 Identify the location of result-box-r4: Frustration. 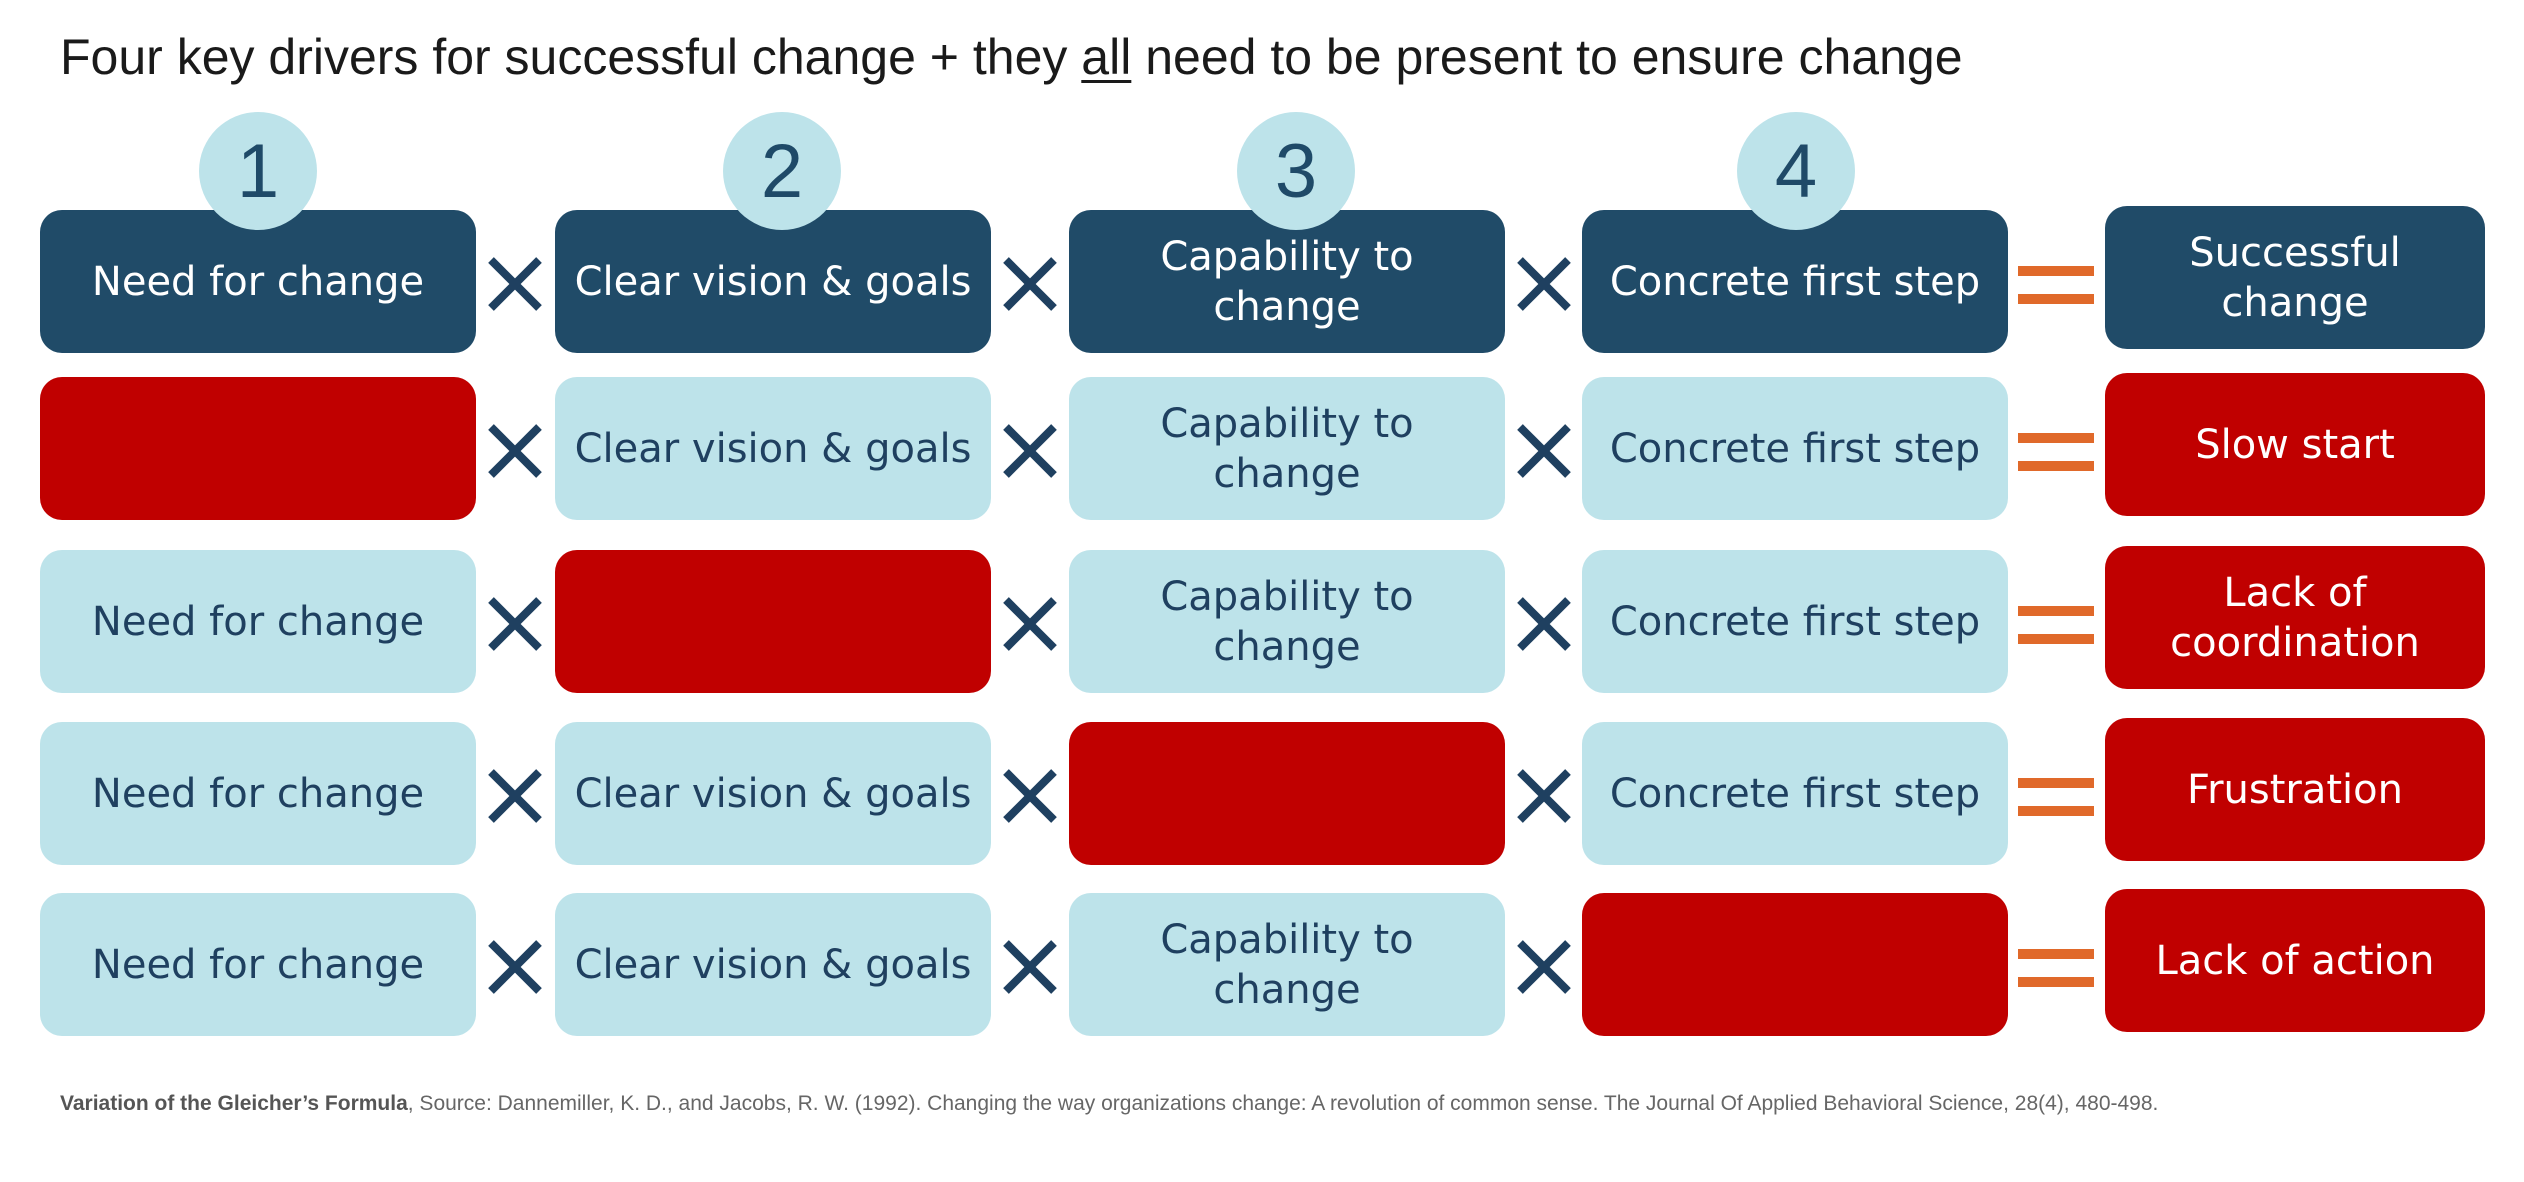
(2295, 789).